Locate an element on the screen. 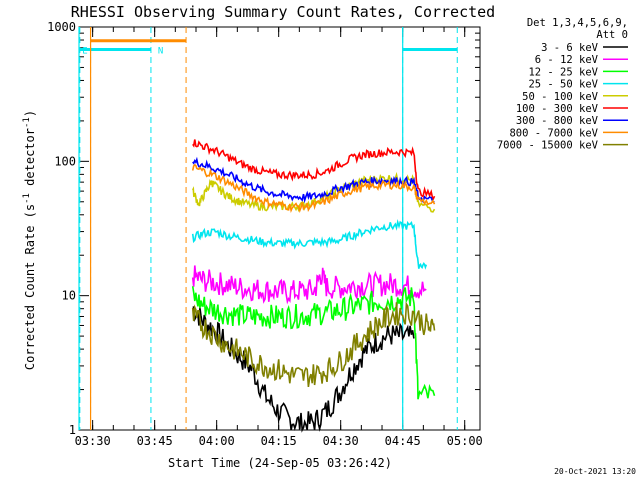  legend-label-3: 25 - 50 keV is located at coordinates (563, 85).